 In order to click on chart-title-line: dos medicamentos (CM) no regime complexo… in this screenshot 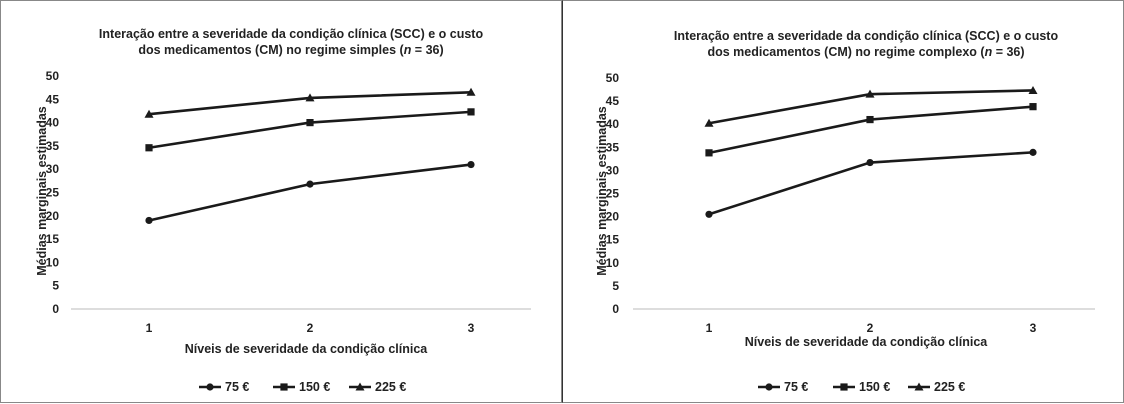, I will do `click(865, 52)`.